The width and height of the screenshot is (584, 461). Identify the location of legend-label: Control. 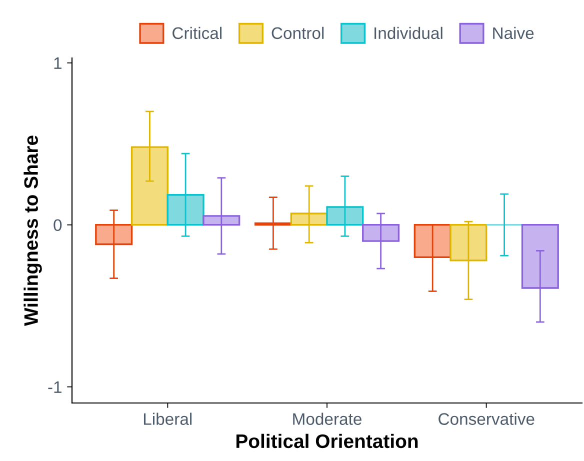
(298, 33).